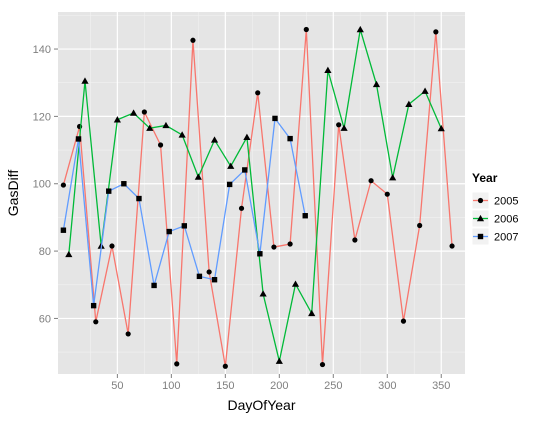 The image size is (540, 424). Describe the element at coordinates (171, 386) in the screenshot. I see `x-tick-label: 100` at that location.